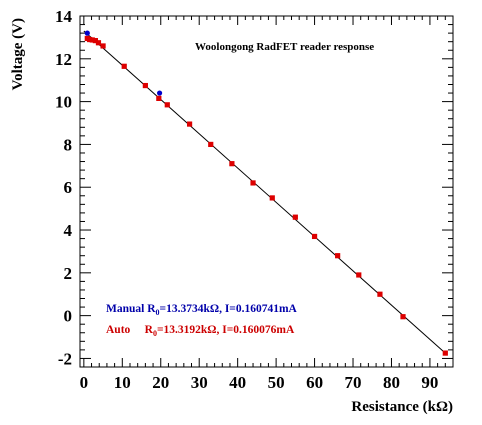 This screenshot has height=425, width=482. I want to click on chart-title: Woolongong RadFET reader response, so click(284, 47).